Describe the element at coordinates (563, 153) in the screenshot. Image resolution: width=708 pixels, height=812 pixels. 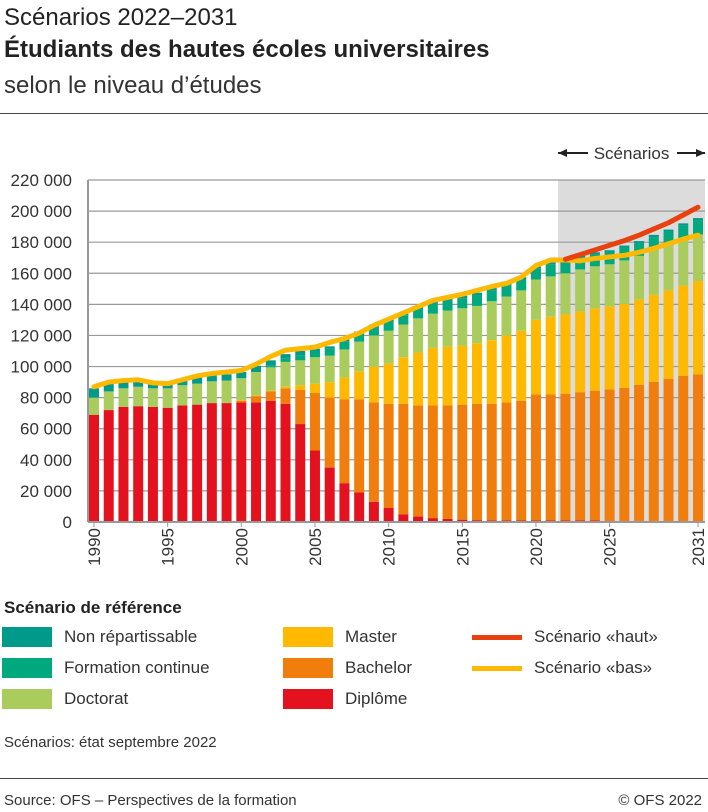
I see `arrow-left-icon` at that location.